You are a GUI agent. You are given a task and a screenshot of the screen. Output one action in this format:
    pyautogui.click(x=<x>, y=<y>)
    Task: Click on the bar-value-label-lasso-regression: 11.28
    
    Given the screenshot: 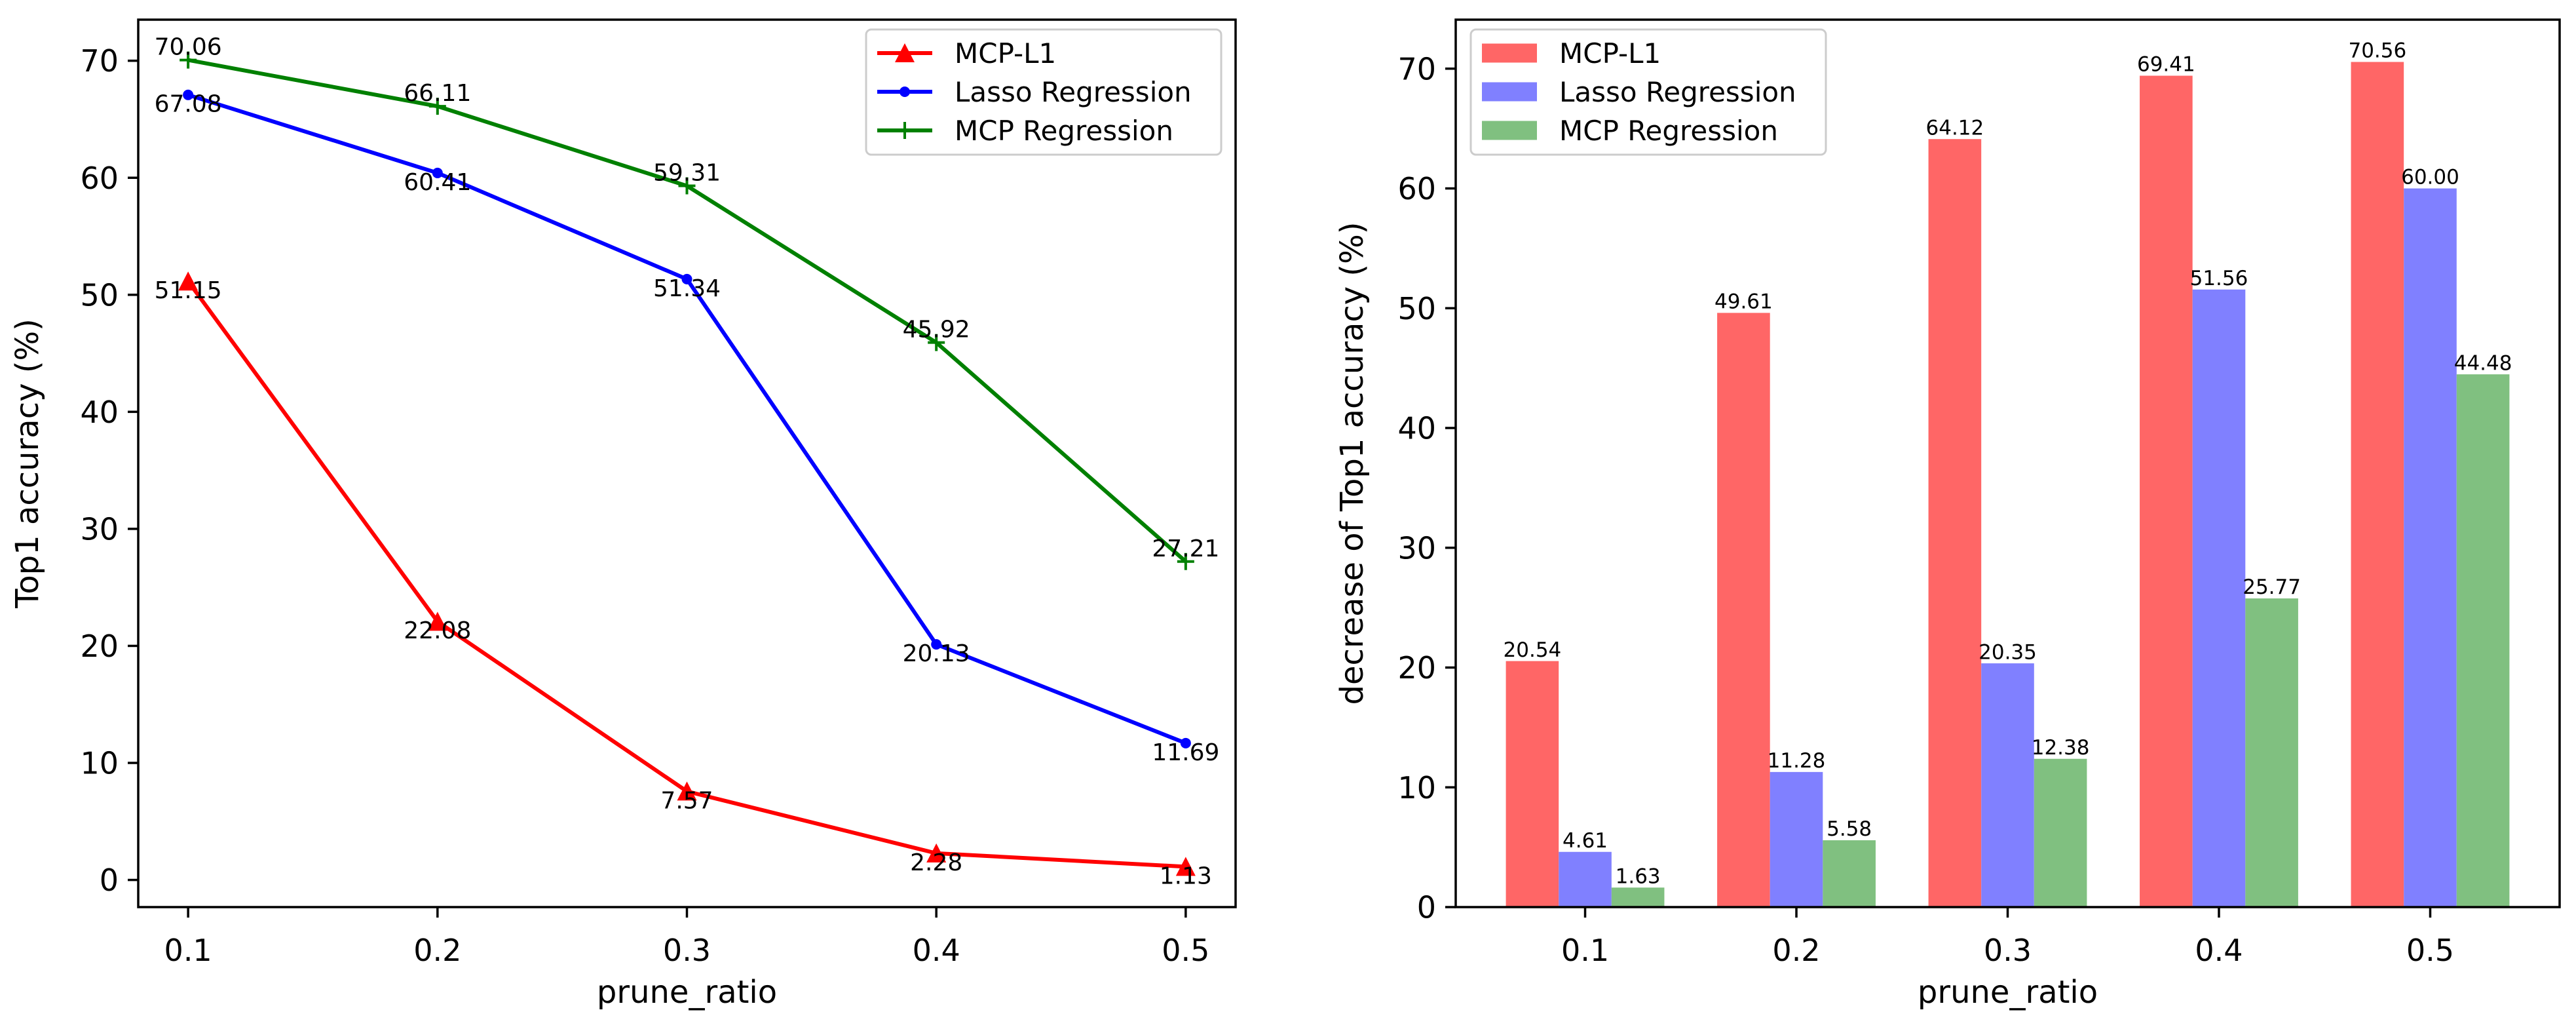 What is the action you would take?
    pyautogui.click(x=1797, y=761)
    